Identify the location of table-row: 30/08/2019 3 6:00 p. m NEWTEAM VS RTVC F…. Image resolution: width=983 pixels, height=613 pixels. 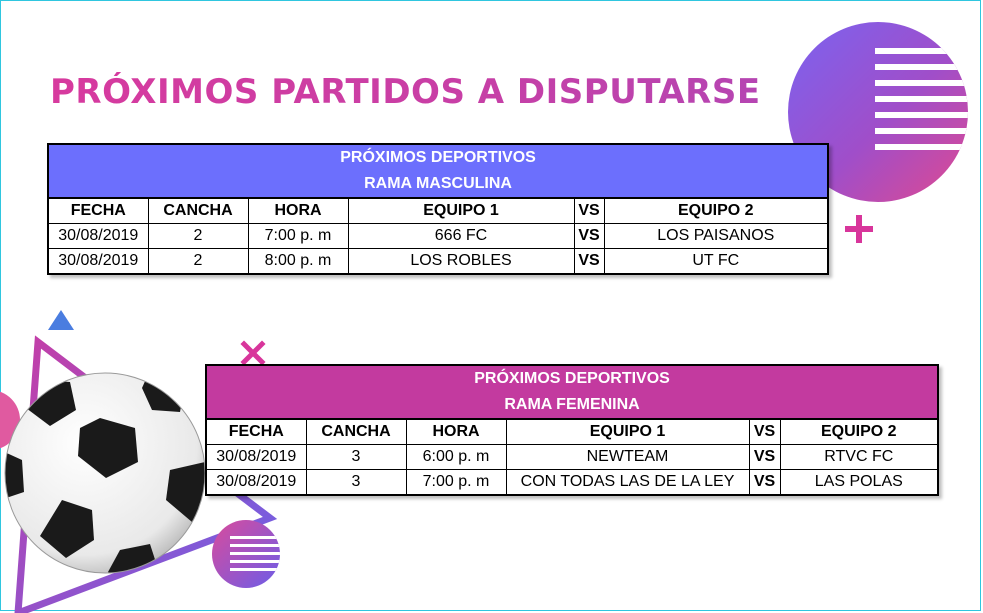
(572, 457).